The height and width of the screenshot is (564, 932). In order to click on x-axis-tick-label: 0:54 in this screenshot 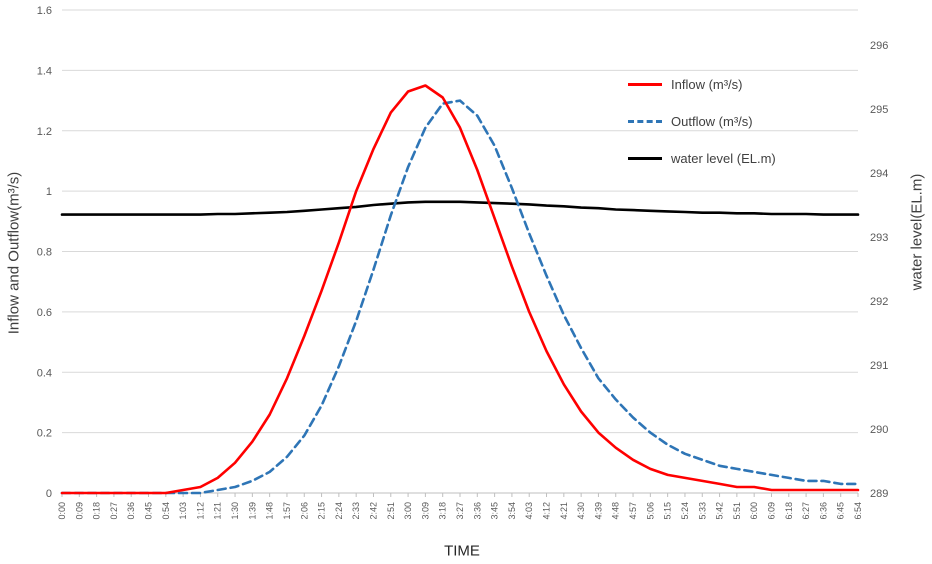, I will do `click(166, 511)`.